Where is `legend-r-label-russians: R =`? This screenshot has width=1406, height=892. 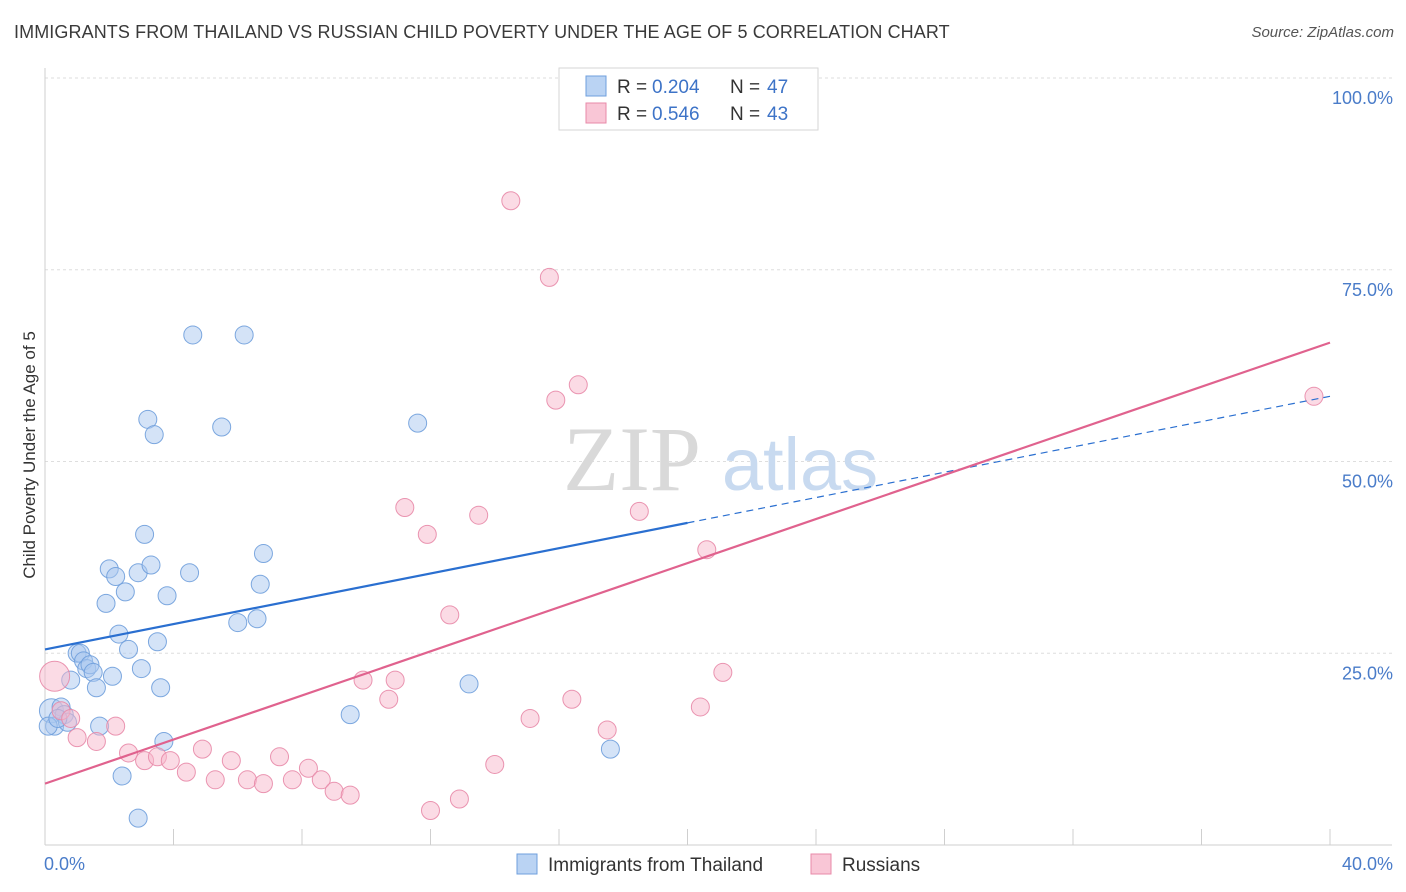
legend-r-label-russians: R = is located at coordinates (632, 114).